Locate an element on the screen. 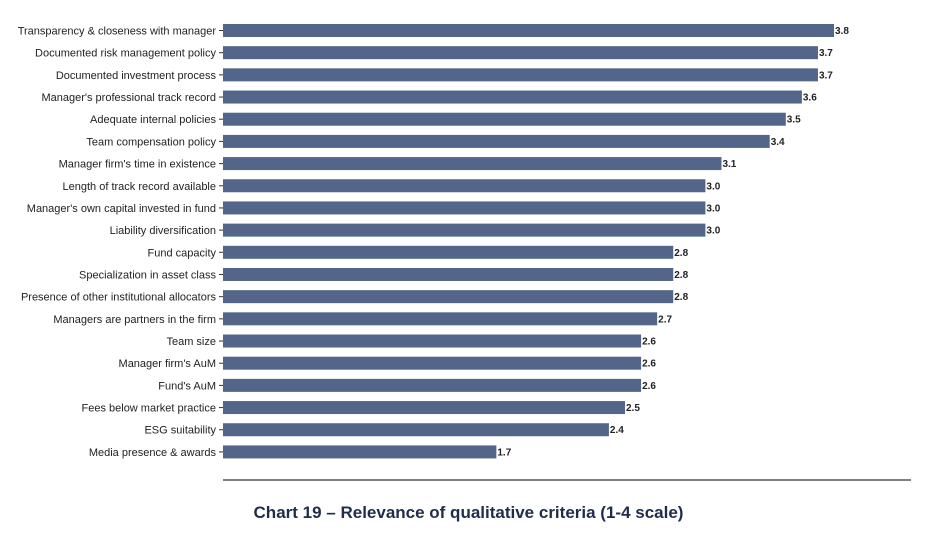 Image resolution: width=937 pixels, height=536 pixels. category-label: Manager firm's AuM is located at coordinates (167, 364).